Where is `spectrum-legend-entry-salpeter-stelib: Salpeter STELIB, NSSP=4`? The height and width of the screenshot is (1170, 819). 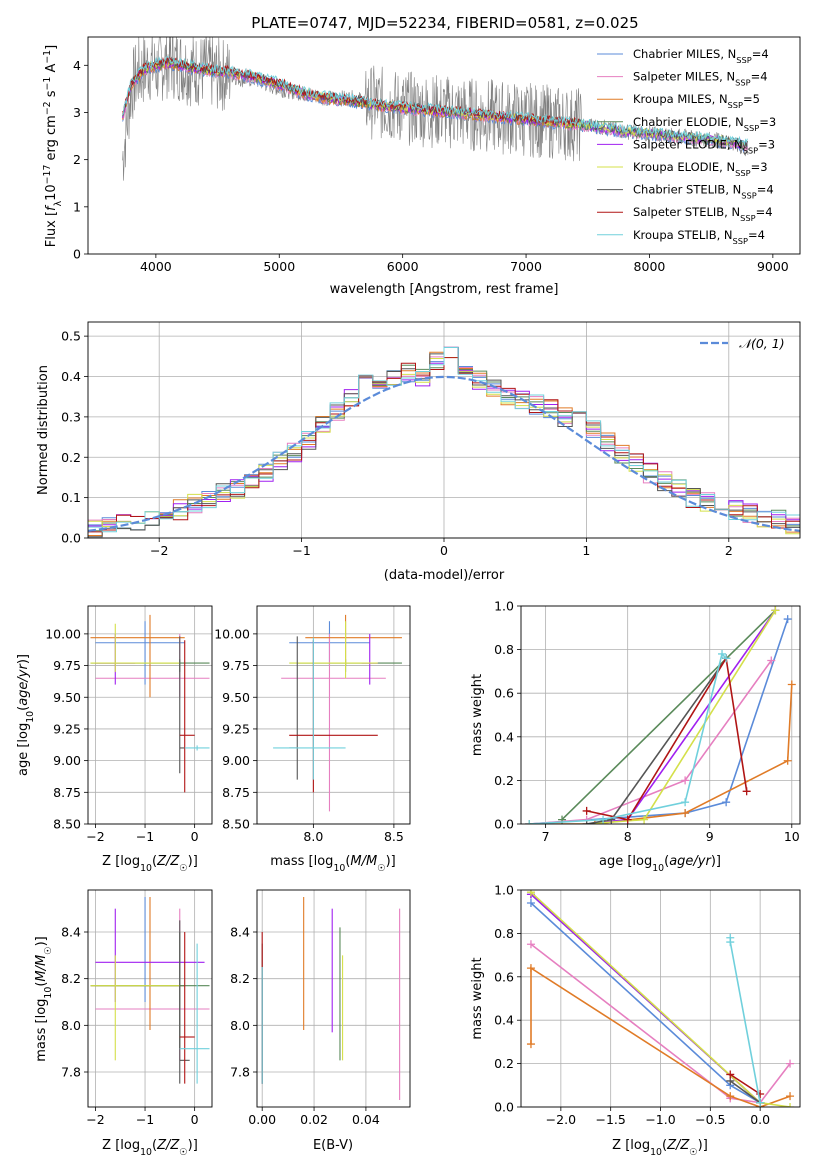
spectrum-legend-entry-salpeter-stelib: Salpeter STELIB, NSSP=4 is located at coordinates (703, 214).